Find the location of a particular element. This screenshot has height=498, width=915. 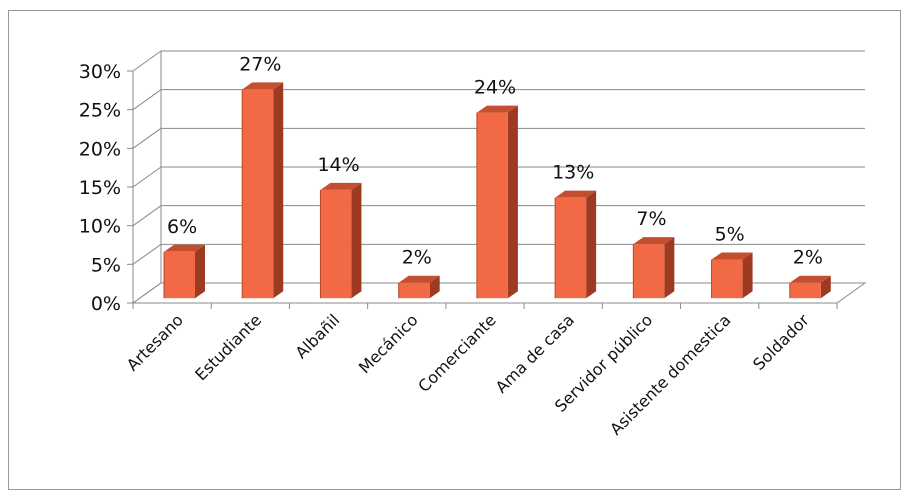

data-label: 14% is located at coordinates (338, 165).